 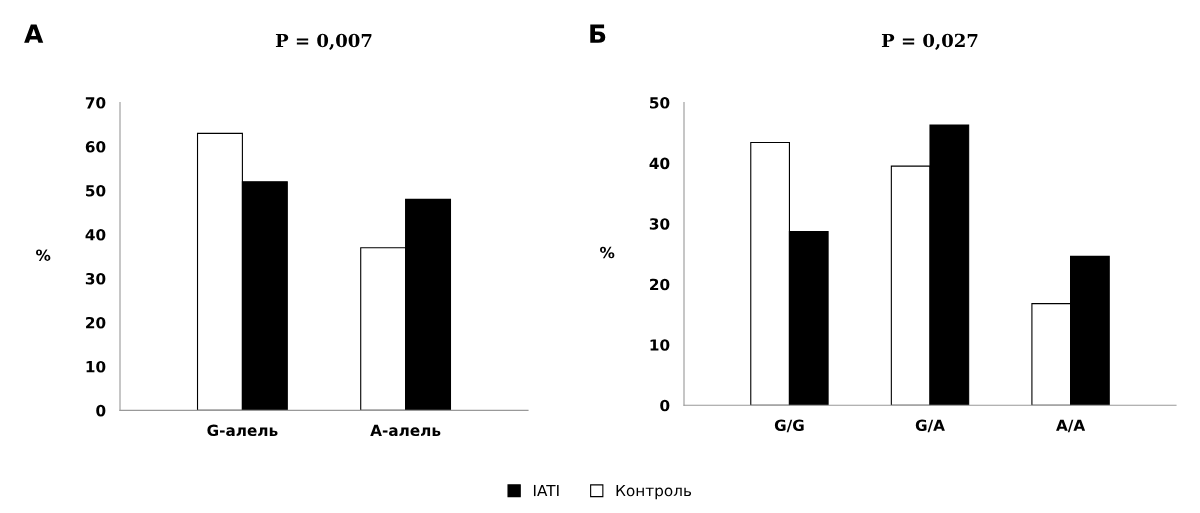 What do you see at coordinates (242, 430) in the screenshot?
I see `x-tick-label: G-алель` at bounding box center [242, 430].